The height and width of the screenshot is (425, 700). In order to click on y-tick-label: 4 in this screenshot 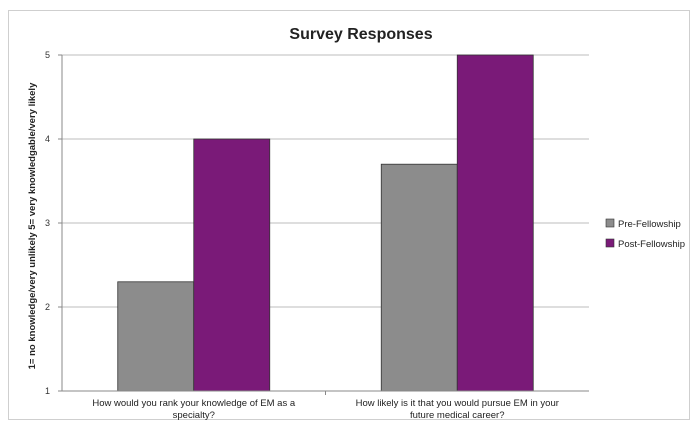, I will do `click(47, 139)`.